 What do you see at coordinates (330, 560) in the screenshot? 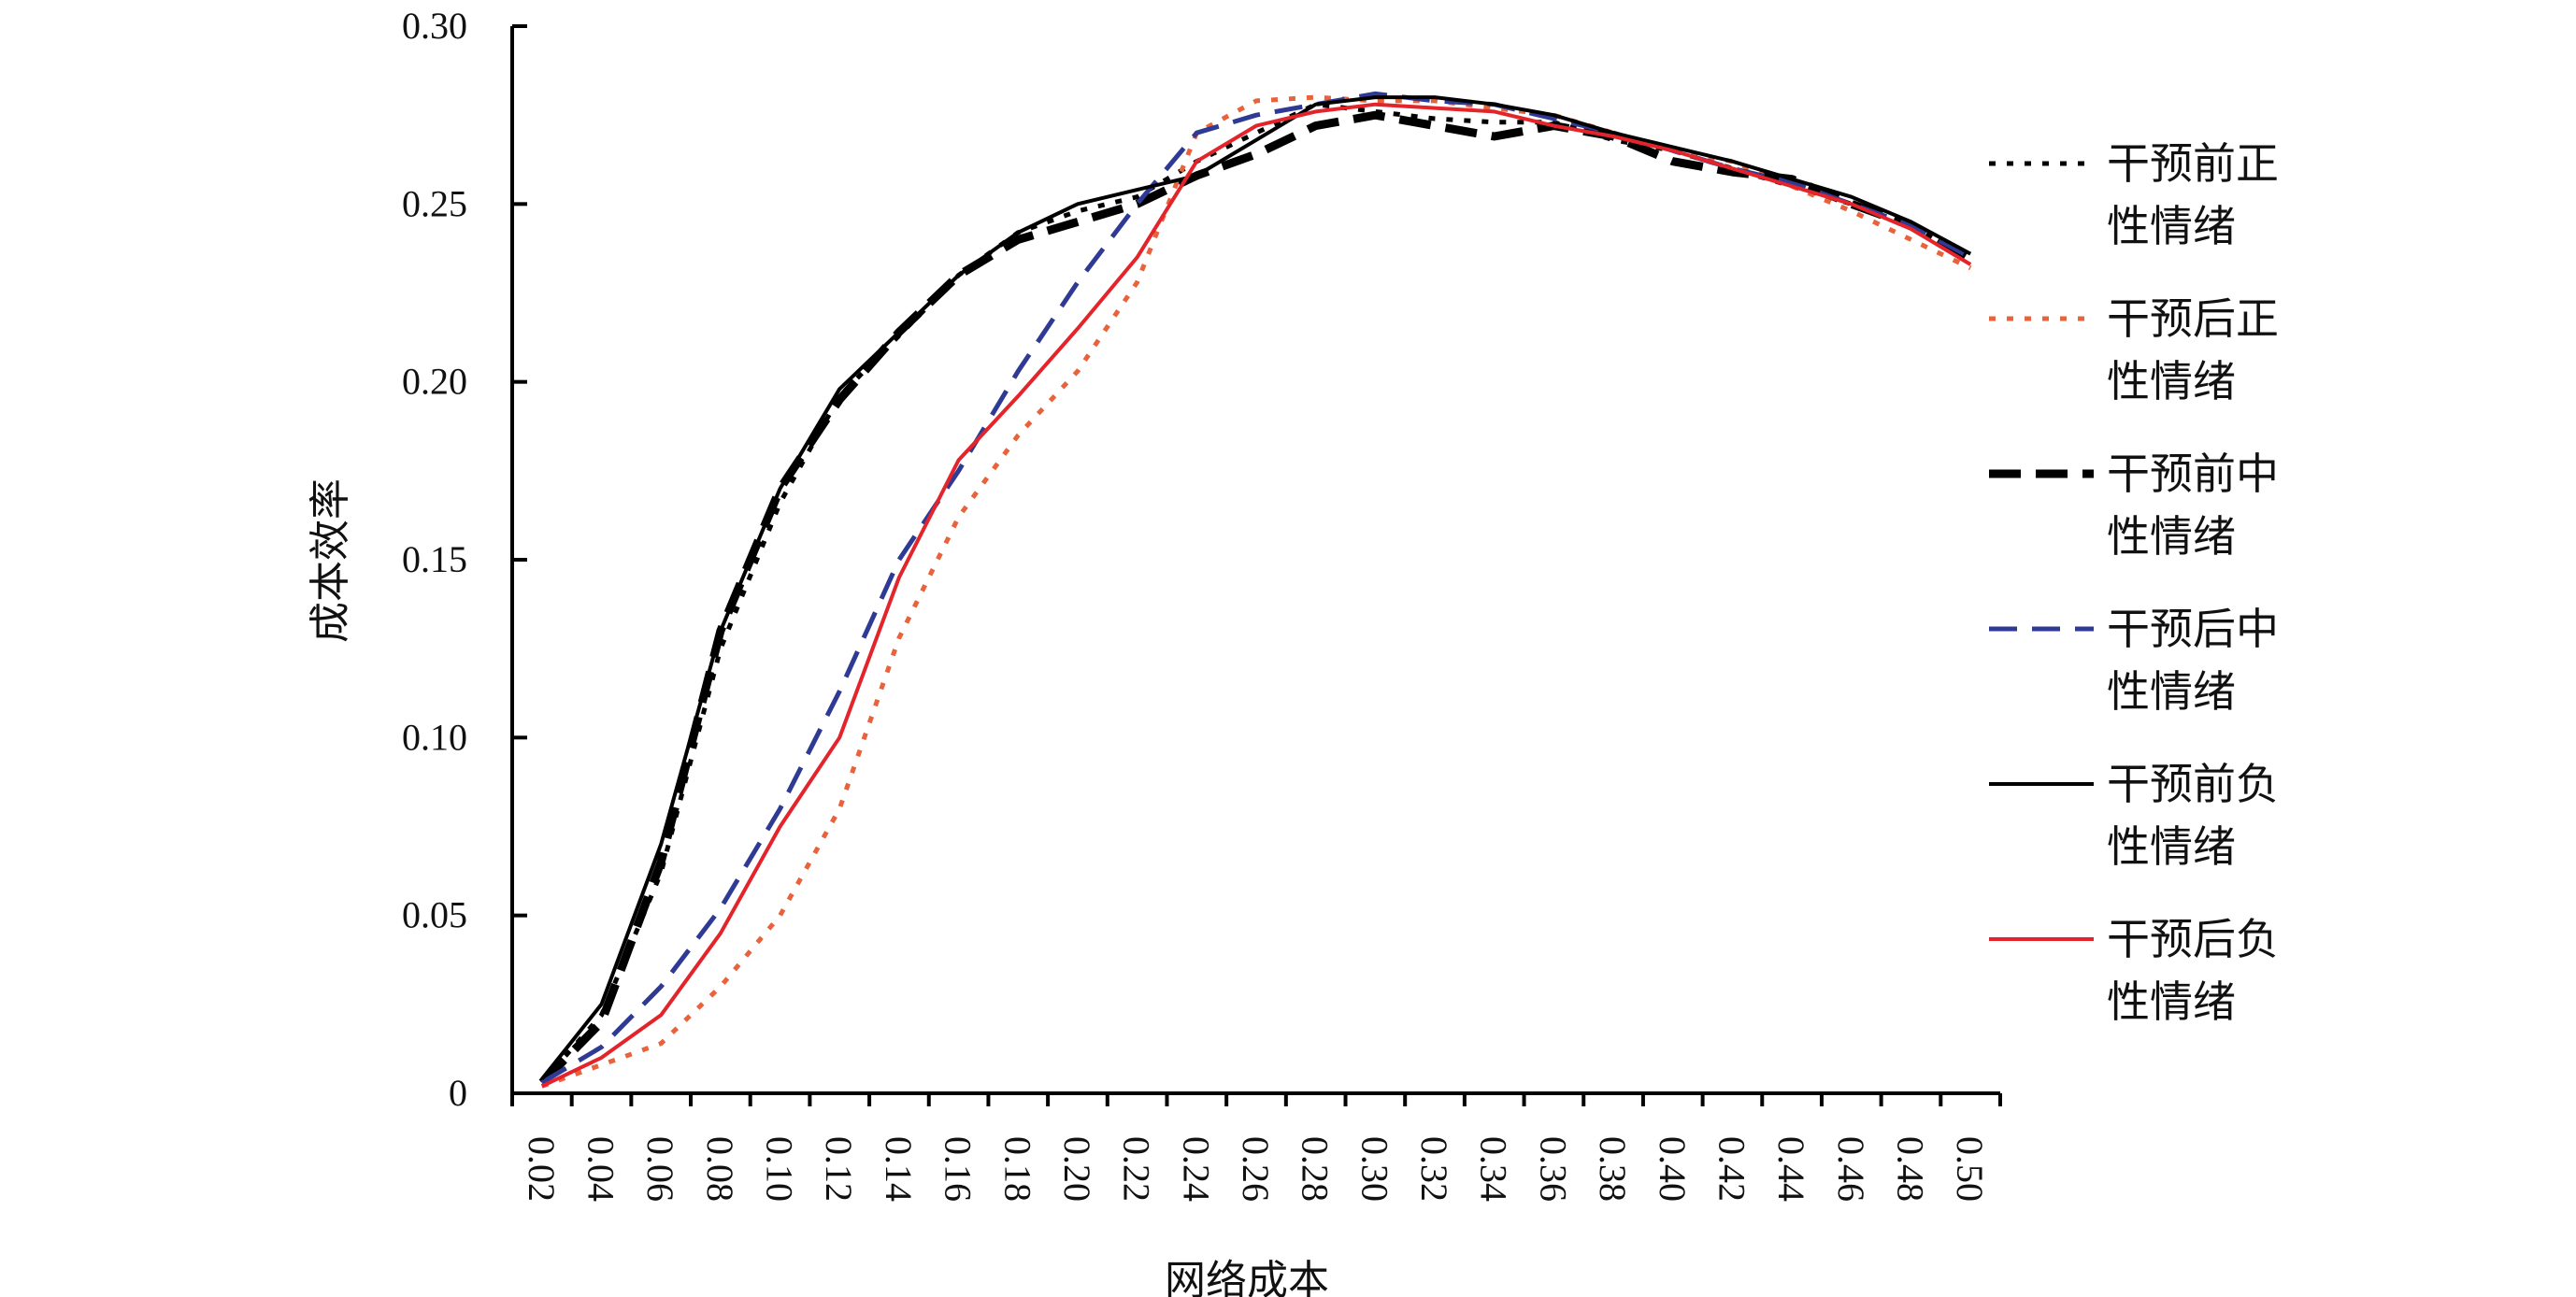
I see `y-axis-title: 成本效率` at bounding box center [330, 560].